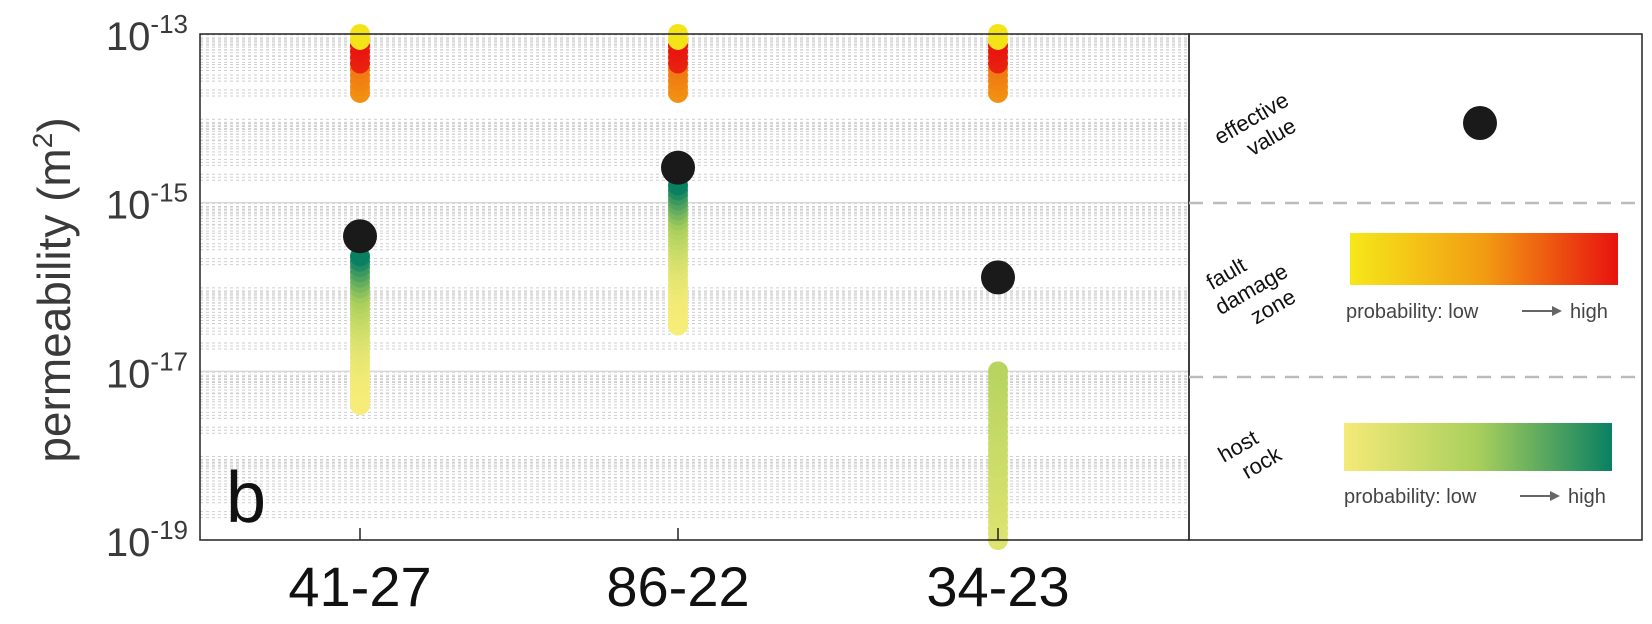  I want to click on legend-host-arrow-icon, so click(1540, 496).